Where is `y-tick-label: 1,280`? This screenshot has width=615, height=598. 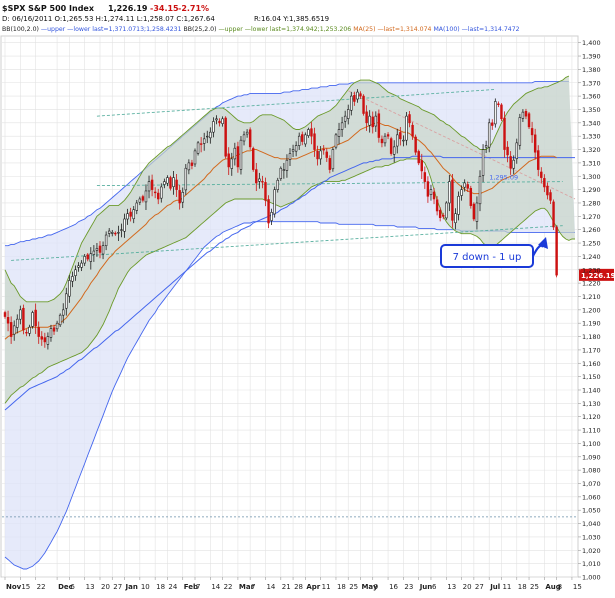
y-tick-label: 1,280 is located at coordinates (591, 203).